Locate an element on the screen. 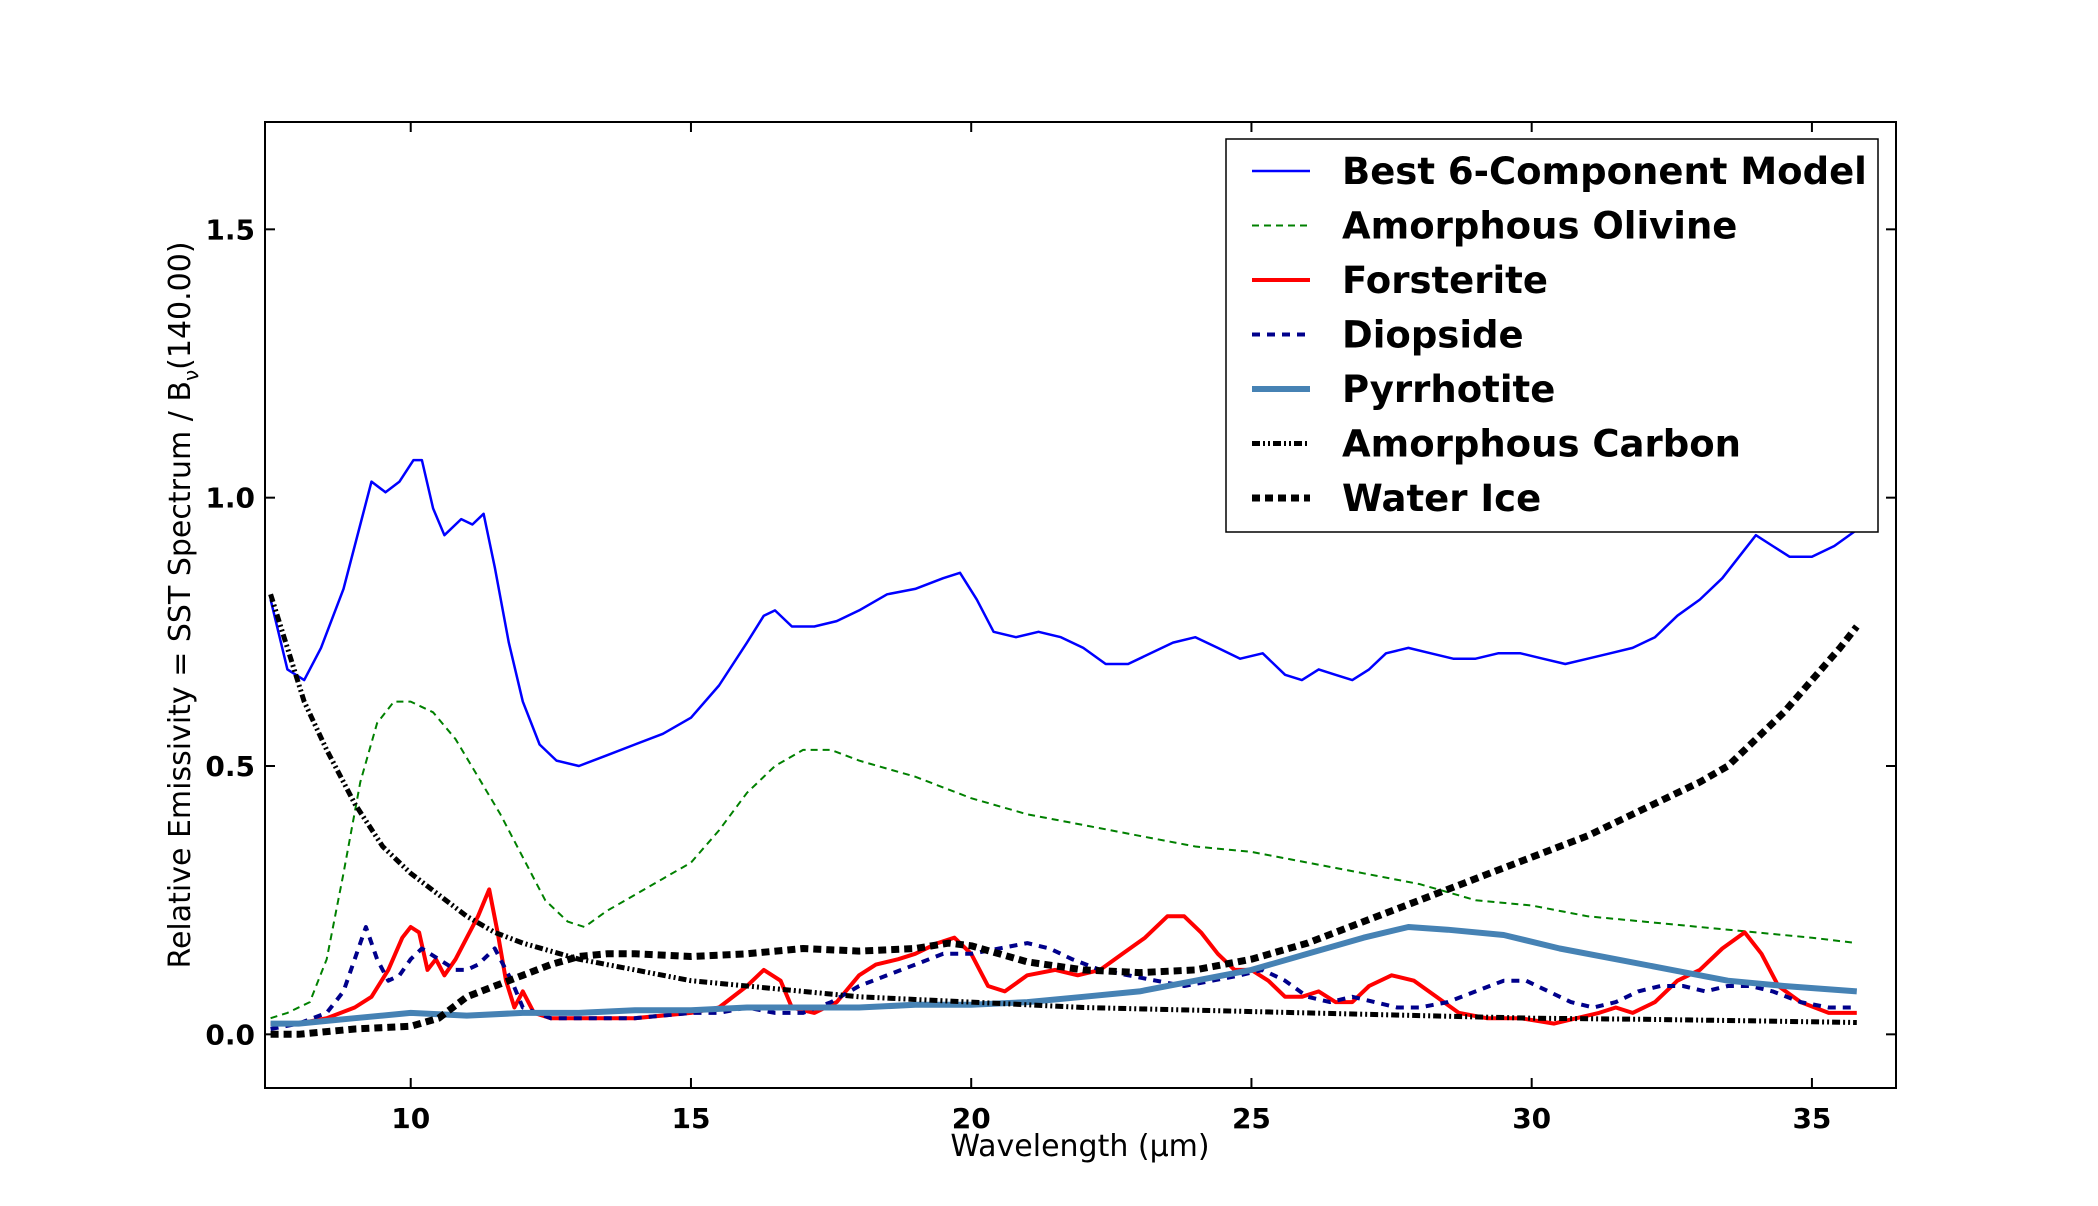 This screenshot has height=1206, width=2098. legend-label-1: Amorphous Olivine is located at coordinates (1539, 226).